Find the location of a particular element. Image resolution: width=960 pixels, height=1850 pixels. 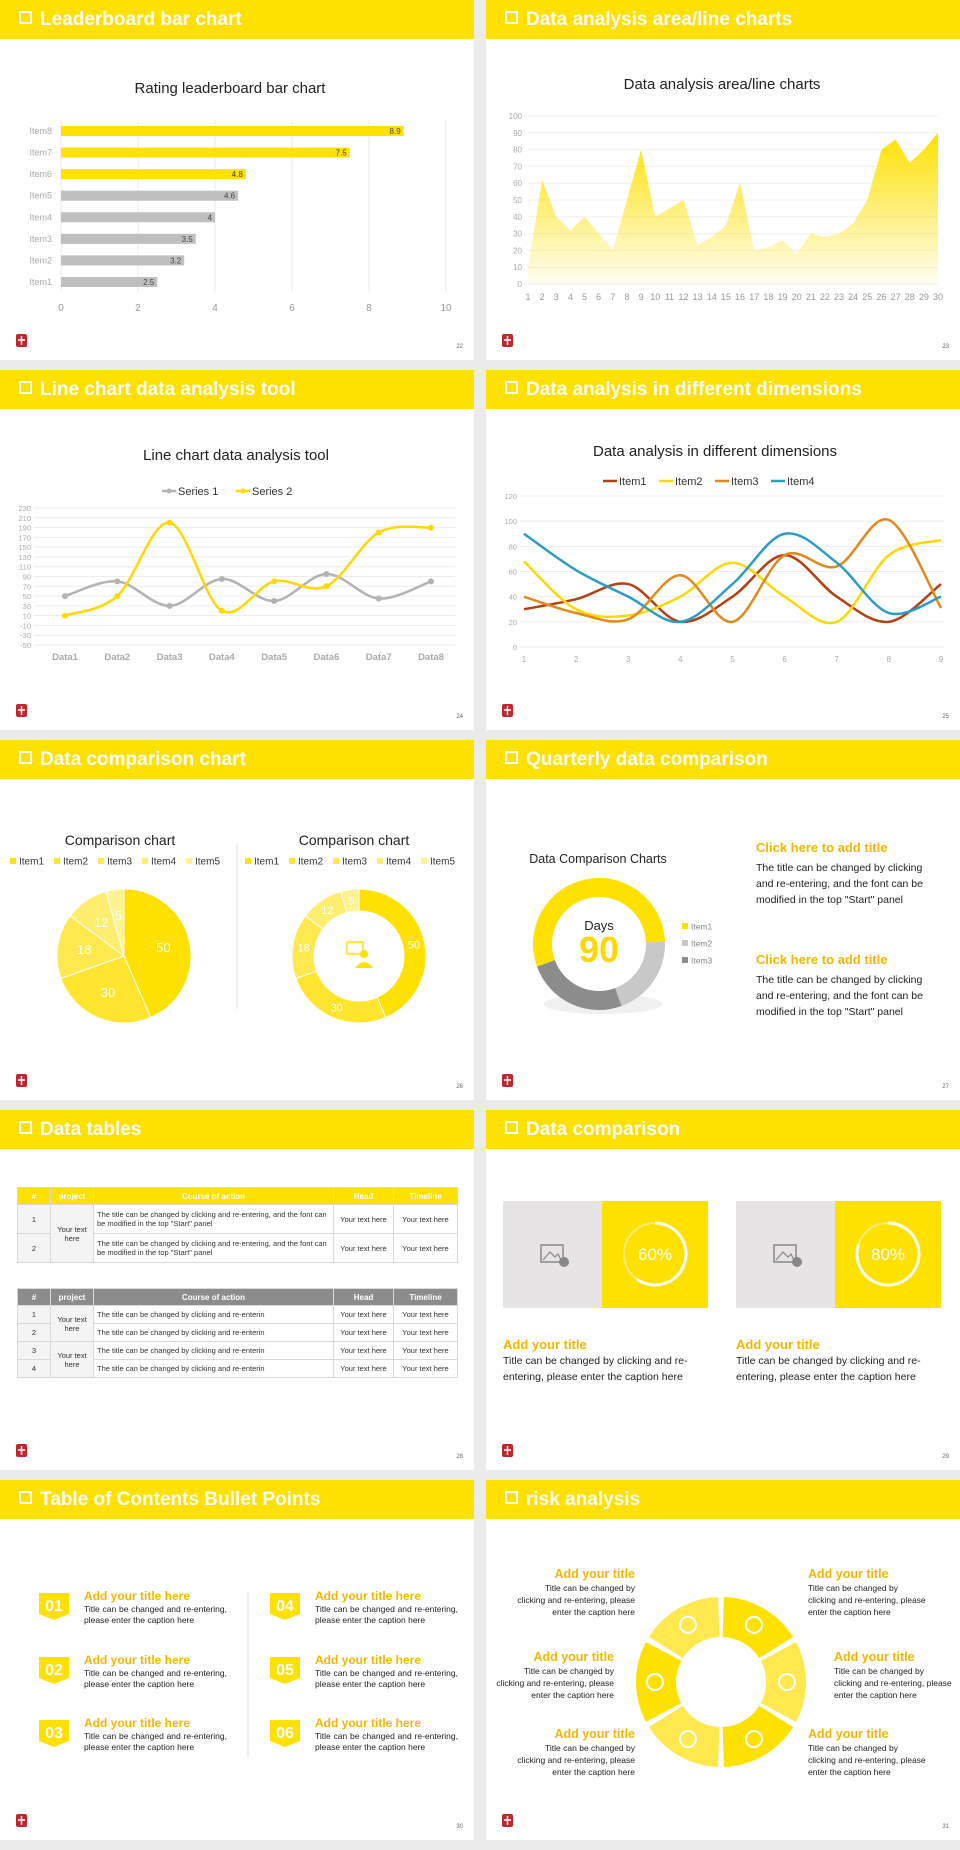

y-tick-label: 40 is located at coordinates (517, 217).